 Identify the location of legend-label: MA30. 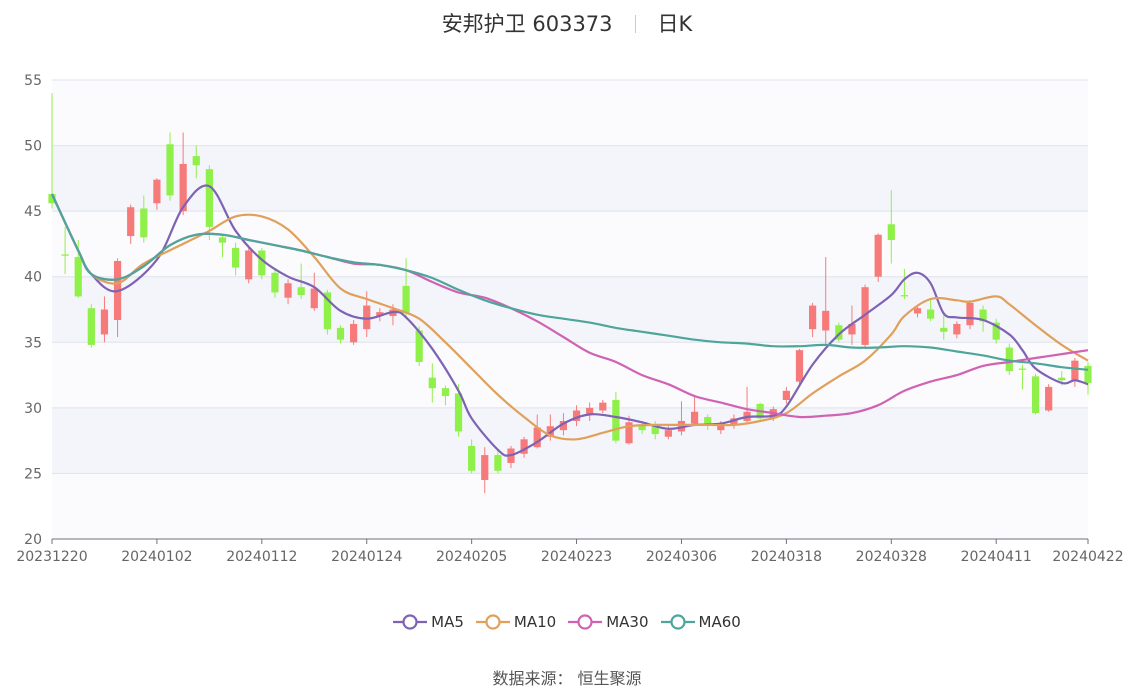
(627, 622).